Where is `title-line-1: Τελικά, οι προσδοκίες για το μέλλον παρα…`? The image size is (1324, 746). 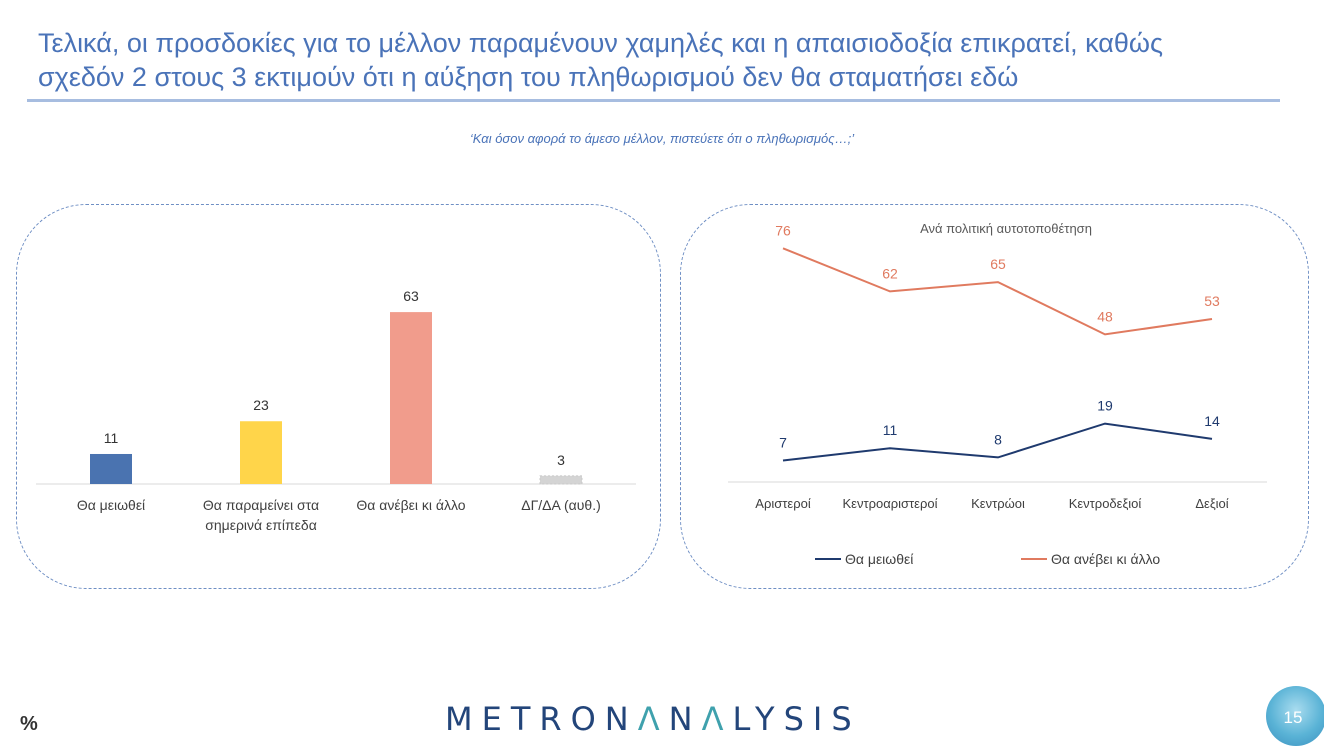 title-line-1: Τελικά, οι προσδοκίες για το μέλλον παρα… is located at coordinates (601, 43).